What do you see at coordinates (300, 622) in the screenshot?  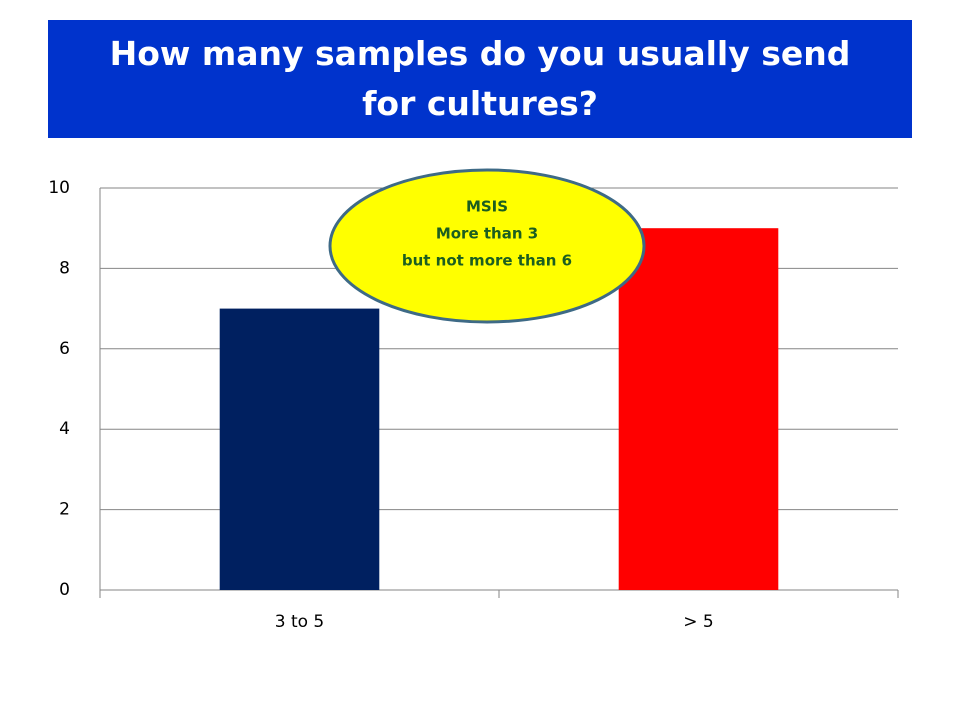 I see `x-tick-label: 3 to 5` at bounding box center [300, 622].